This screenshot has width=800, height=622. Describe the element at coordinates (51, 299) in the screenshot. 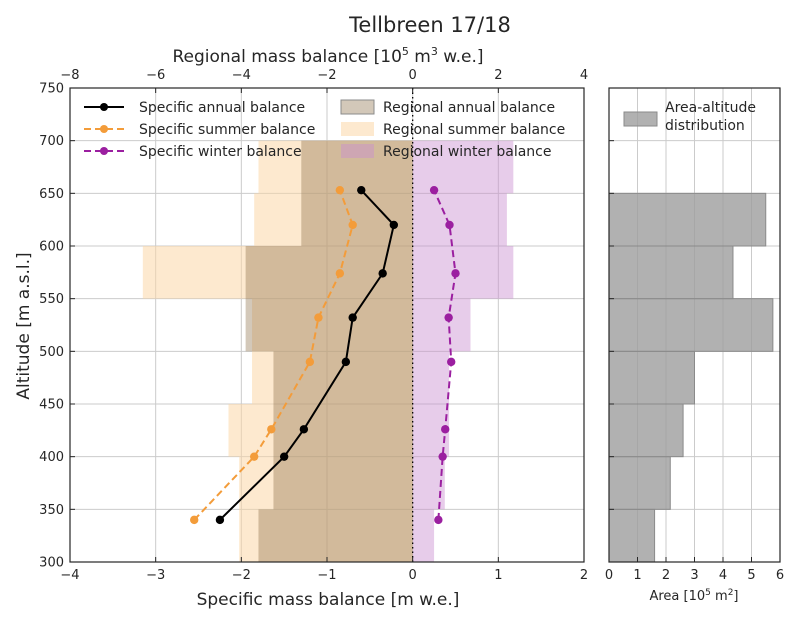

I see `y-tick-label: 550` at that location.